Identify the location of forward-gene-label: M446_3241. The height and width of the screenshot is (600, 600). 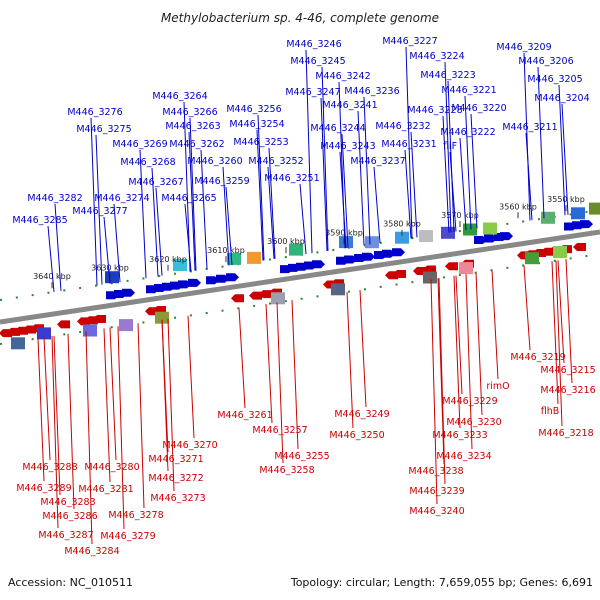
(349, 105).